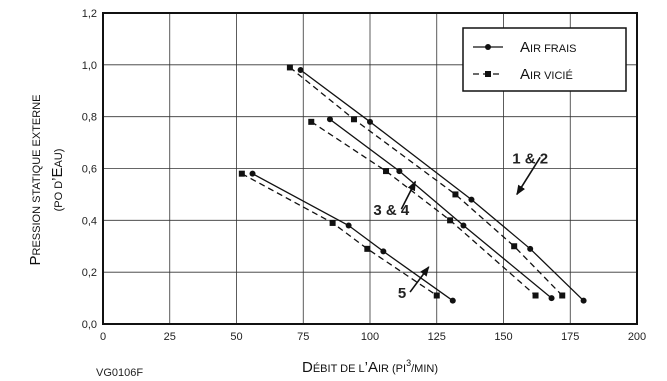 This screenshot has width=667, height=381. Describe the element at coordinates (370, 337) in the screenshot. I see `x-tick-label: 100` at that location.